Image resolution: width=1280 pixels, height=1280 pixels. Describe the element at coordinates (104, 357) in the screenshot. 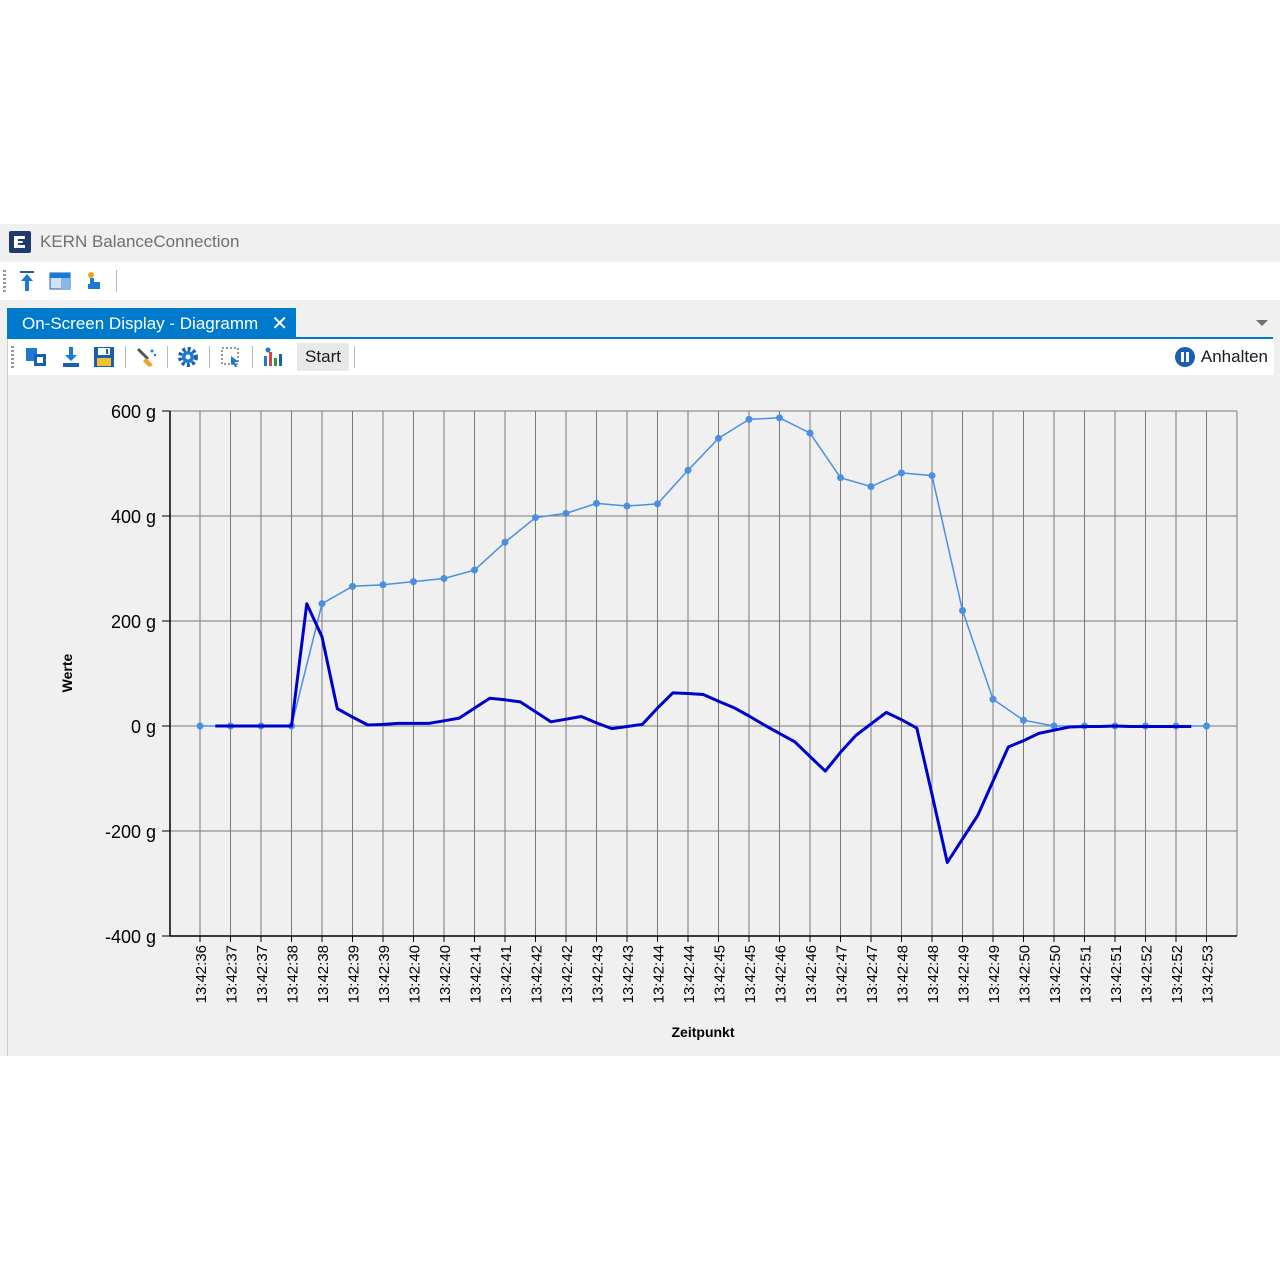

I see `save-icon` at that location.